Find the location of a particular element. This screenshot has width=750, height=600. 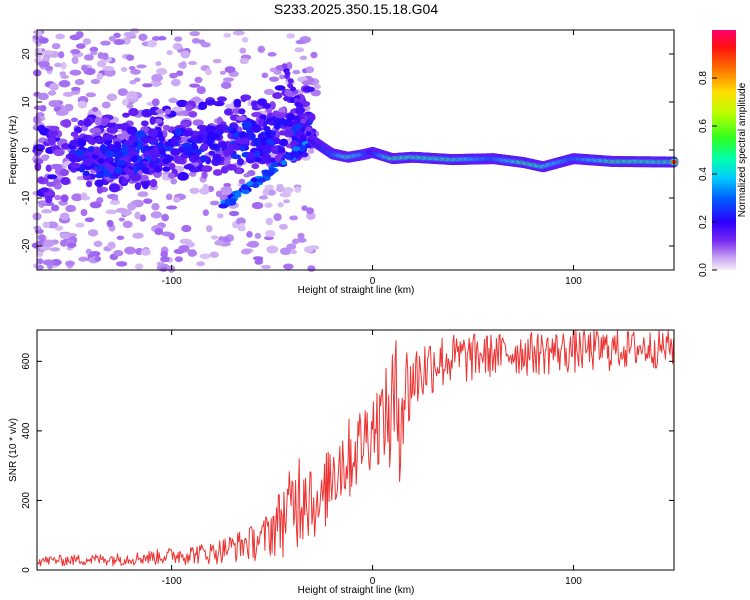

heatmap-x-tick-label: 100 is located at coordinates (573, 281).